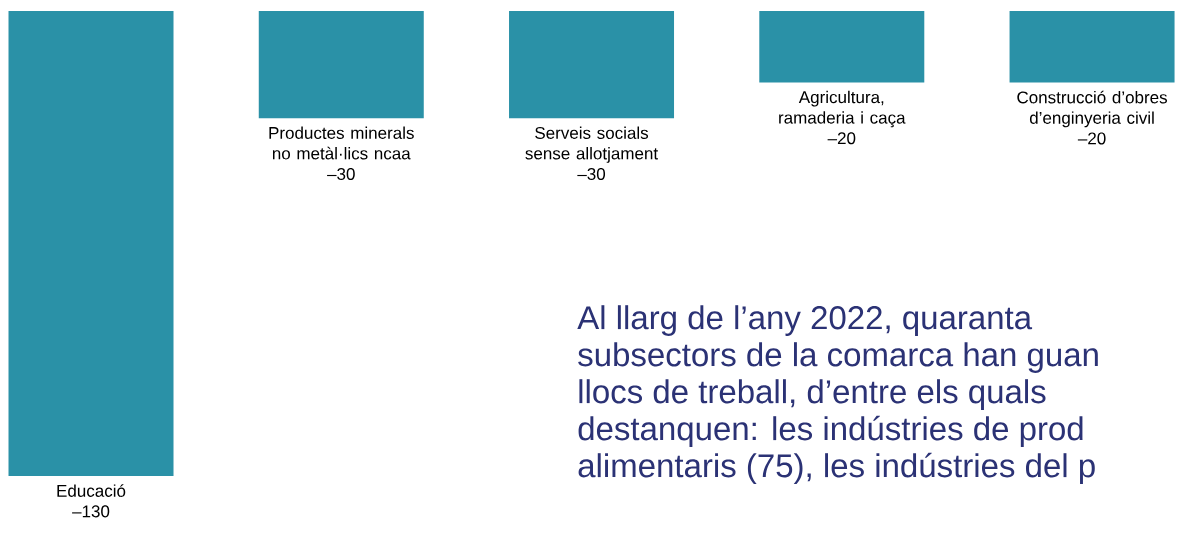  I want to click on annotation: destanquen: les indústries de prod, so click(830, 431).